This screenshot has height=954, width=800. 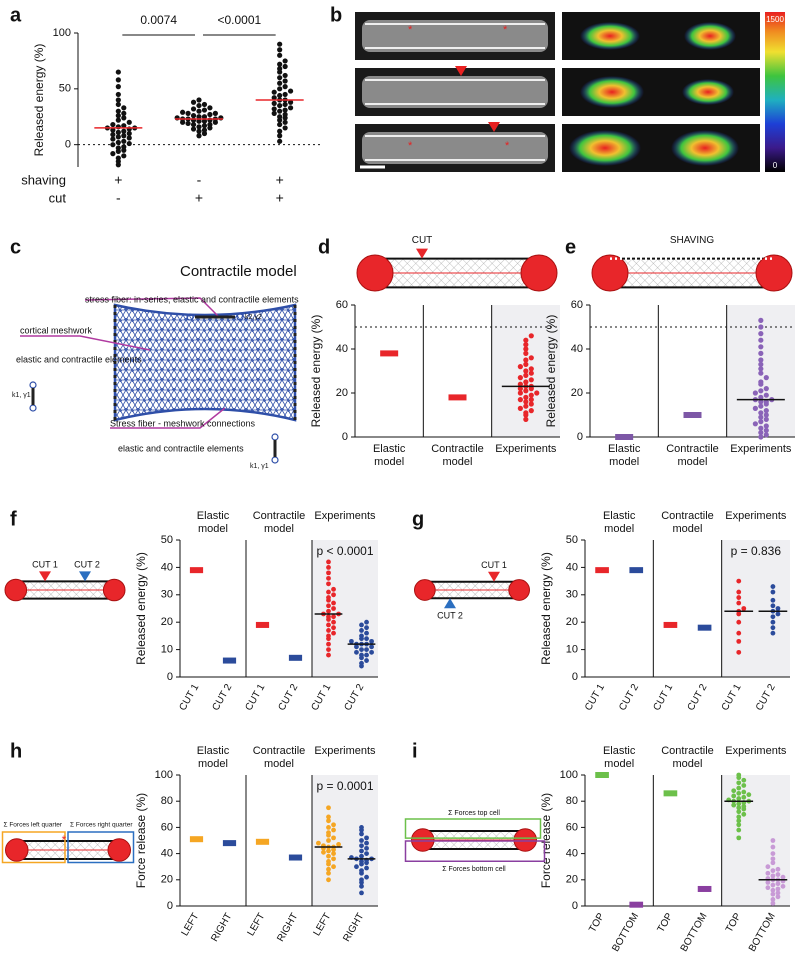 I want to click on marker: *, so click(x=64, y=840).